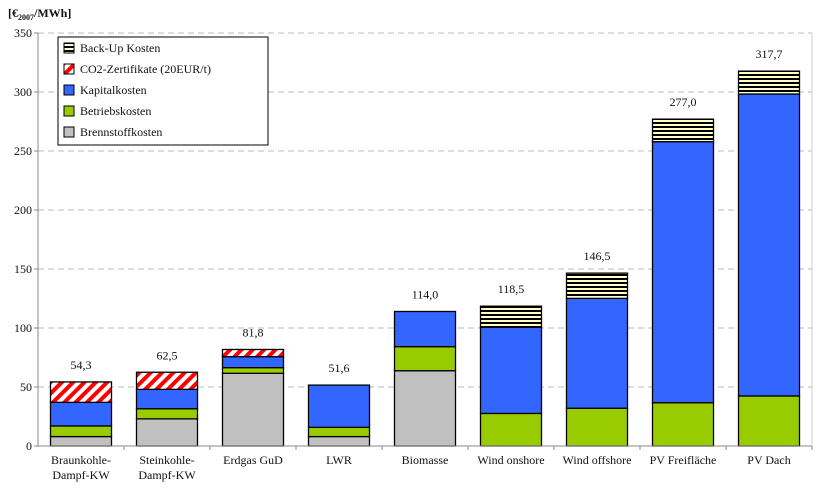  I want to click on x-tick-label-line: LWR, so click(339, 460).